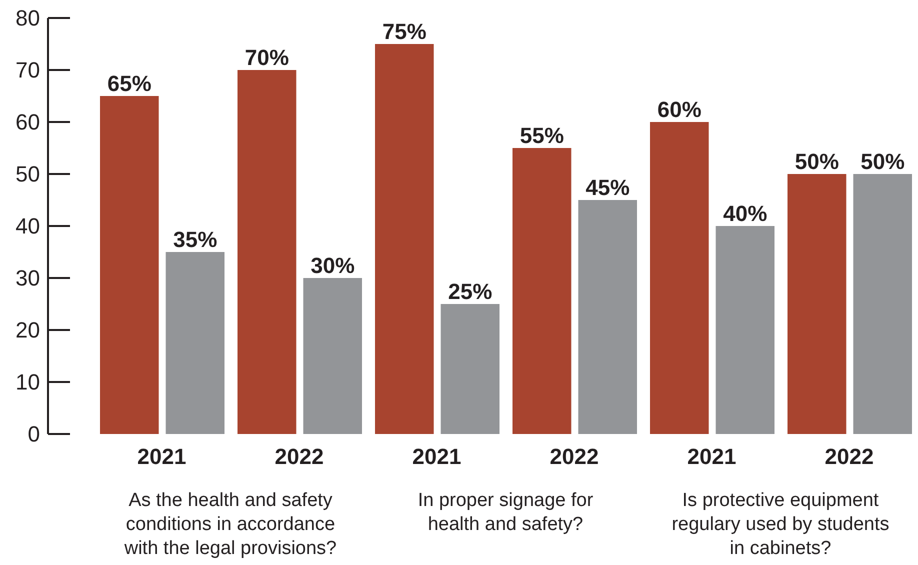 The width and height of the screenshot is (918, 565). What do you see at coordinates (28, 330) in the screenshot?
I see `y-tick-label: 20` at bounding box center [28, 330].